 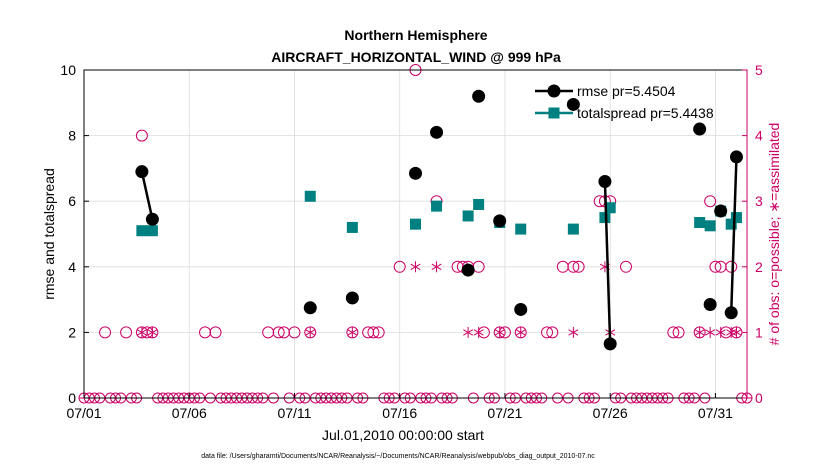 I want to click on y2-tick-label: 1, so click(x=759, y=332).